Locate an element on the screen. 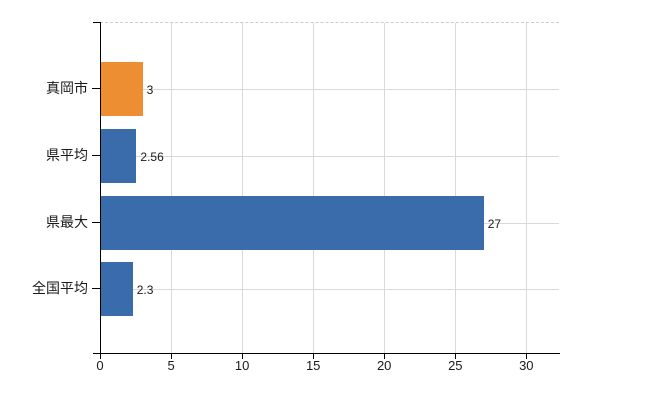  category-label: 県平均 is located at coordinates (67, 155).